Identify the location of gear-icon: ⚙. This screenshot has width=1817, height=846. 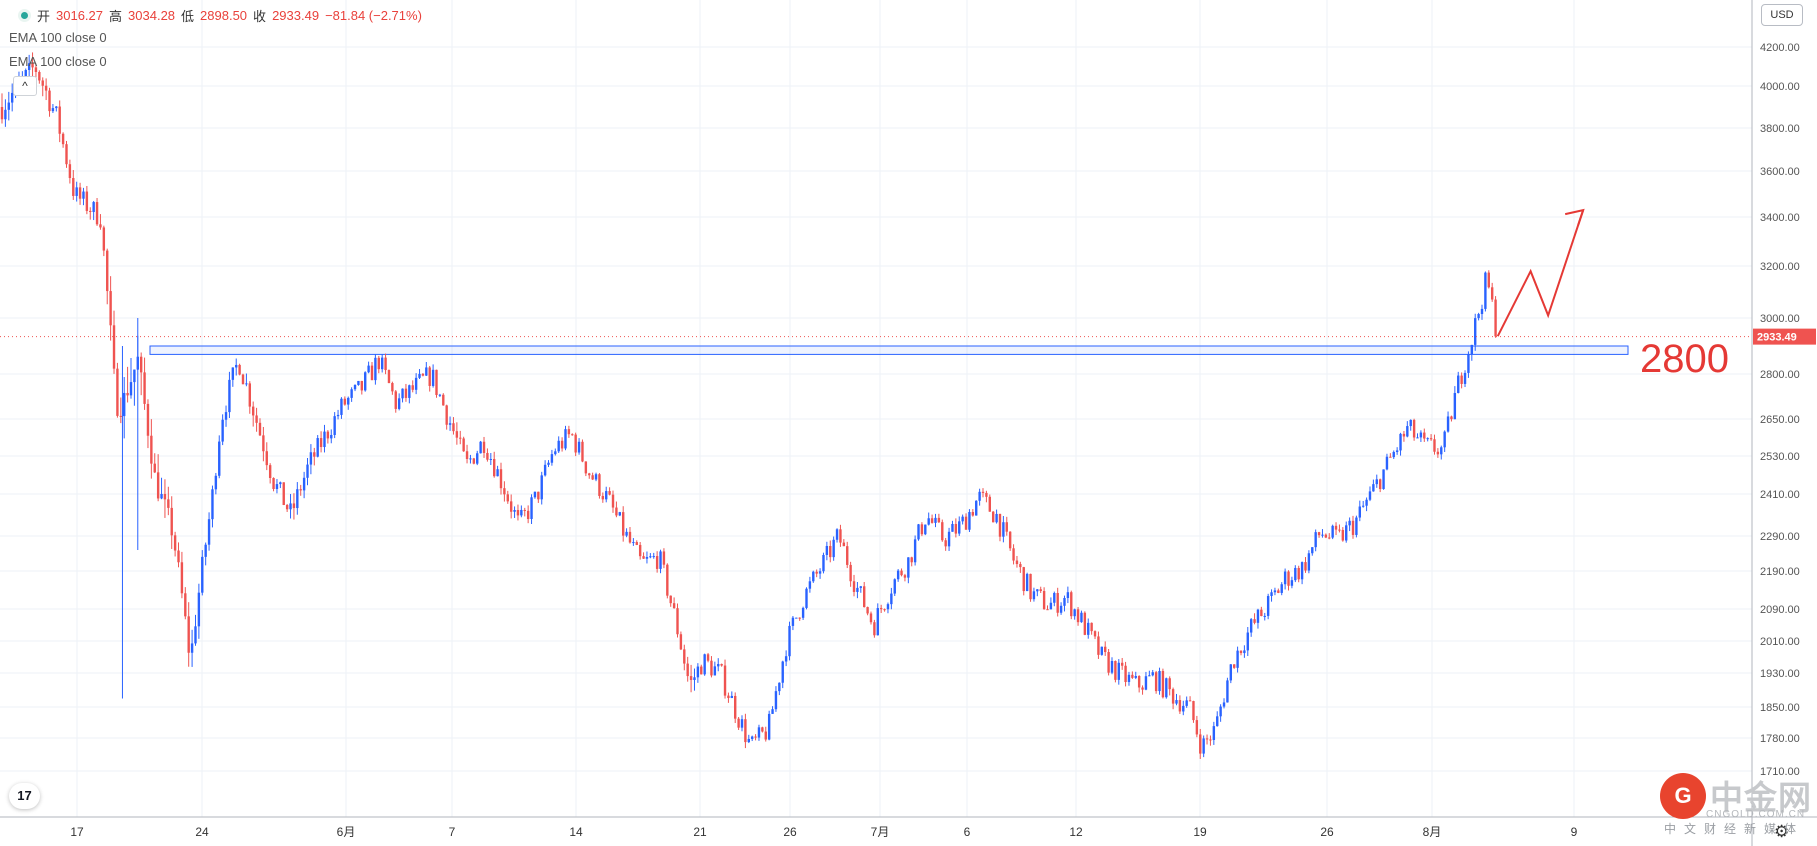
(1782, 831).